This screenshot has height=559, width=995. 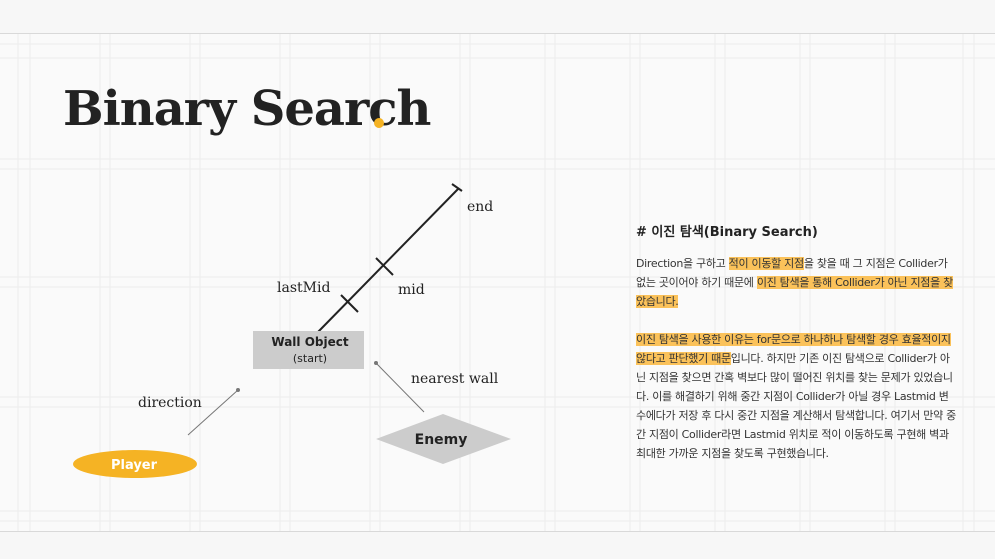 I want to click on direction-label: direction, so click(x=170, y=403).